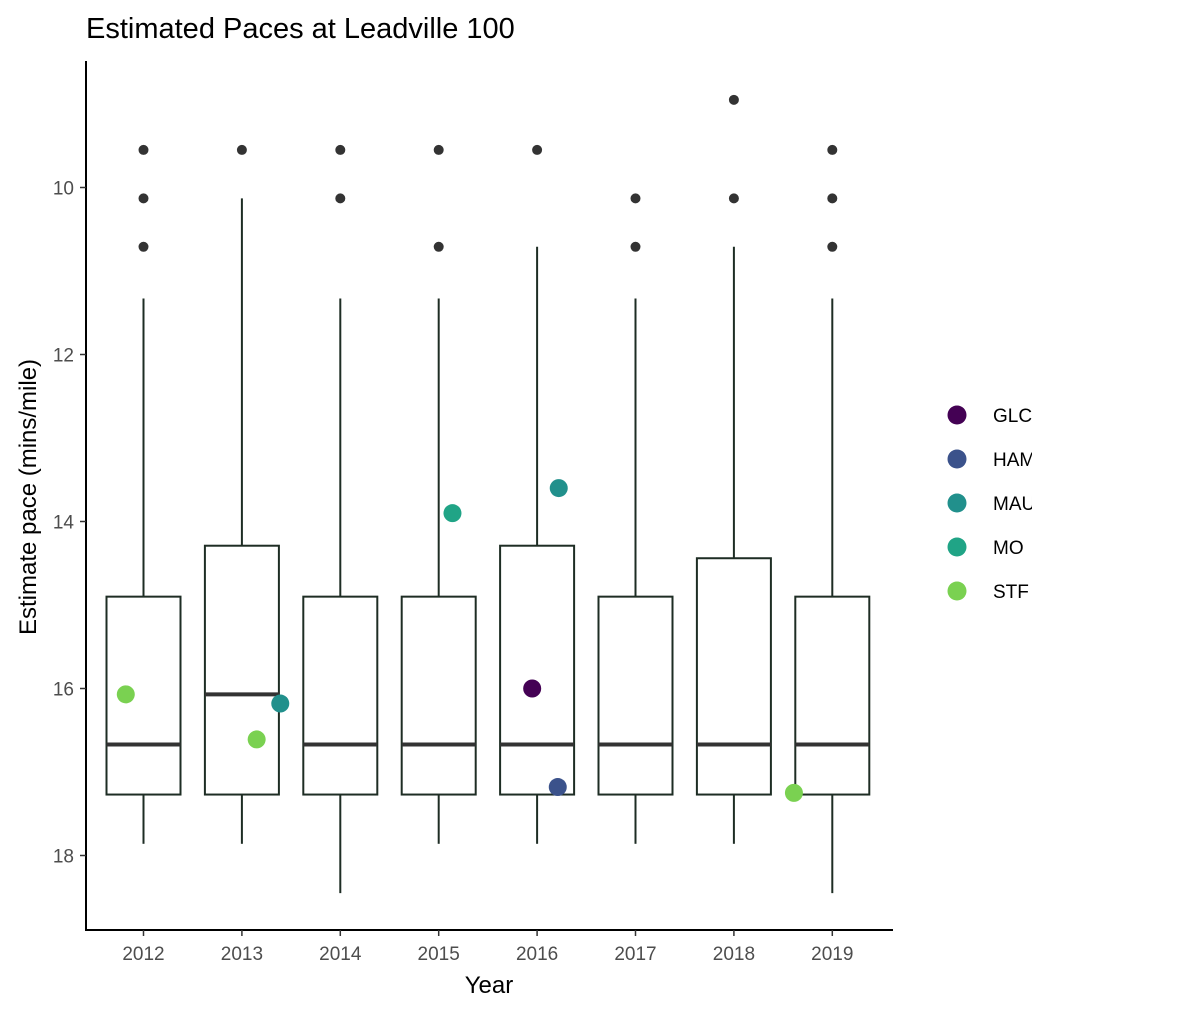 This screenshot has height=1013, width=1200. Describe the element at coordinates (438, 494) in the screenshot. I see `box-2015` at that location.